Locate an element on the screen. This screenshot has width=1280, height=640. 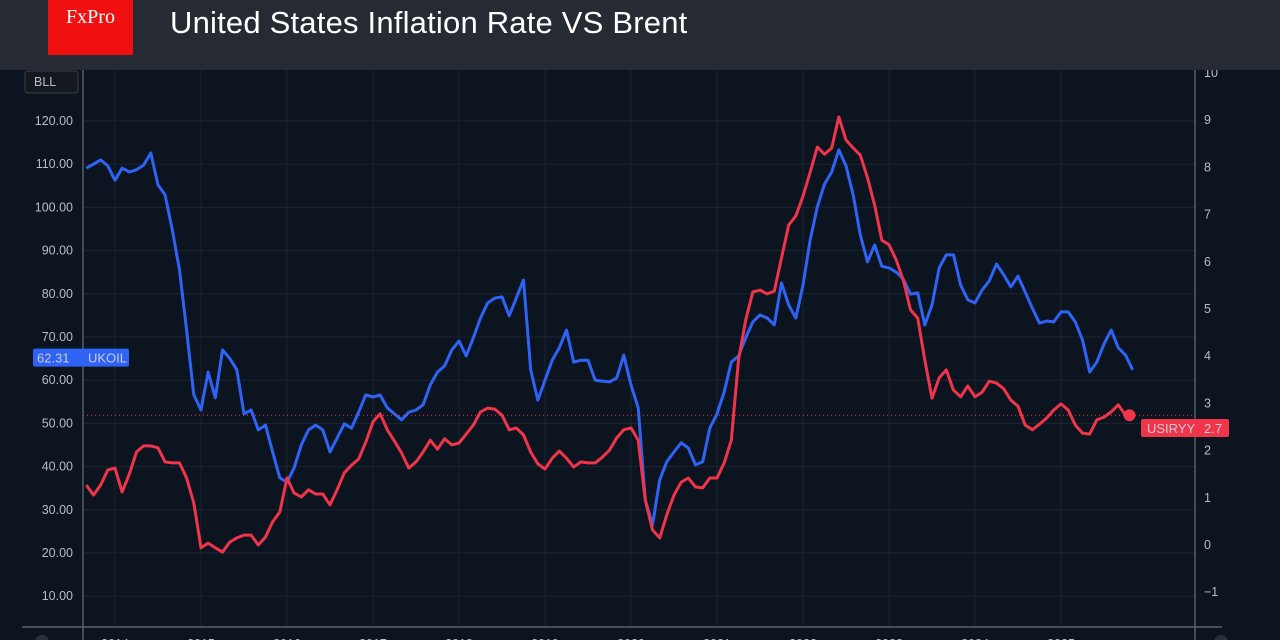
last-value-dot is located at coordinates (1129, 415).